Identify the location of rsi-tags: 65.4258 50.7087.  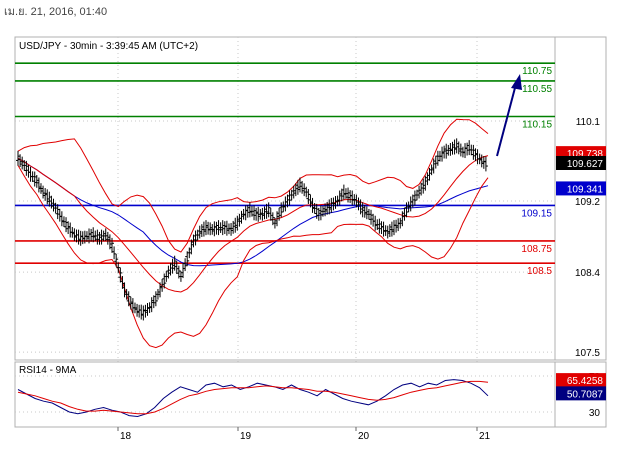
(581, 387).